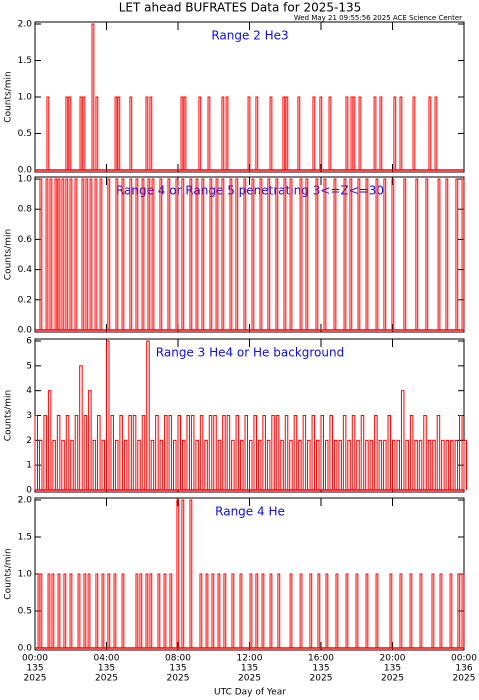  I want to click on y-tick-label: 1.5, so click(25, 538).